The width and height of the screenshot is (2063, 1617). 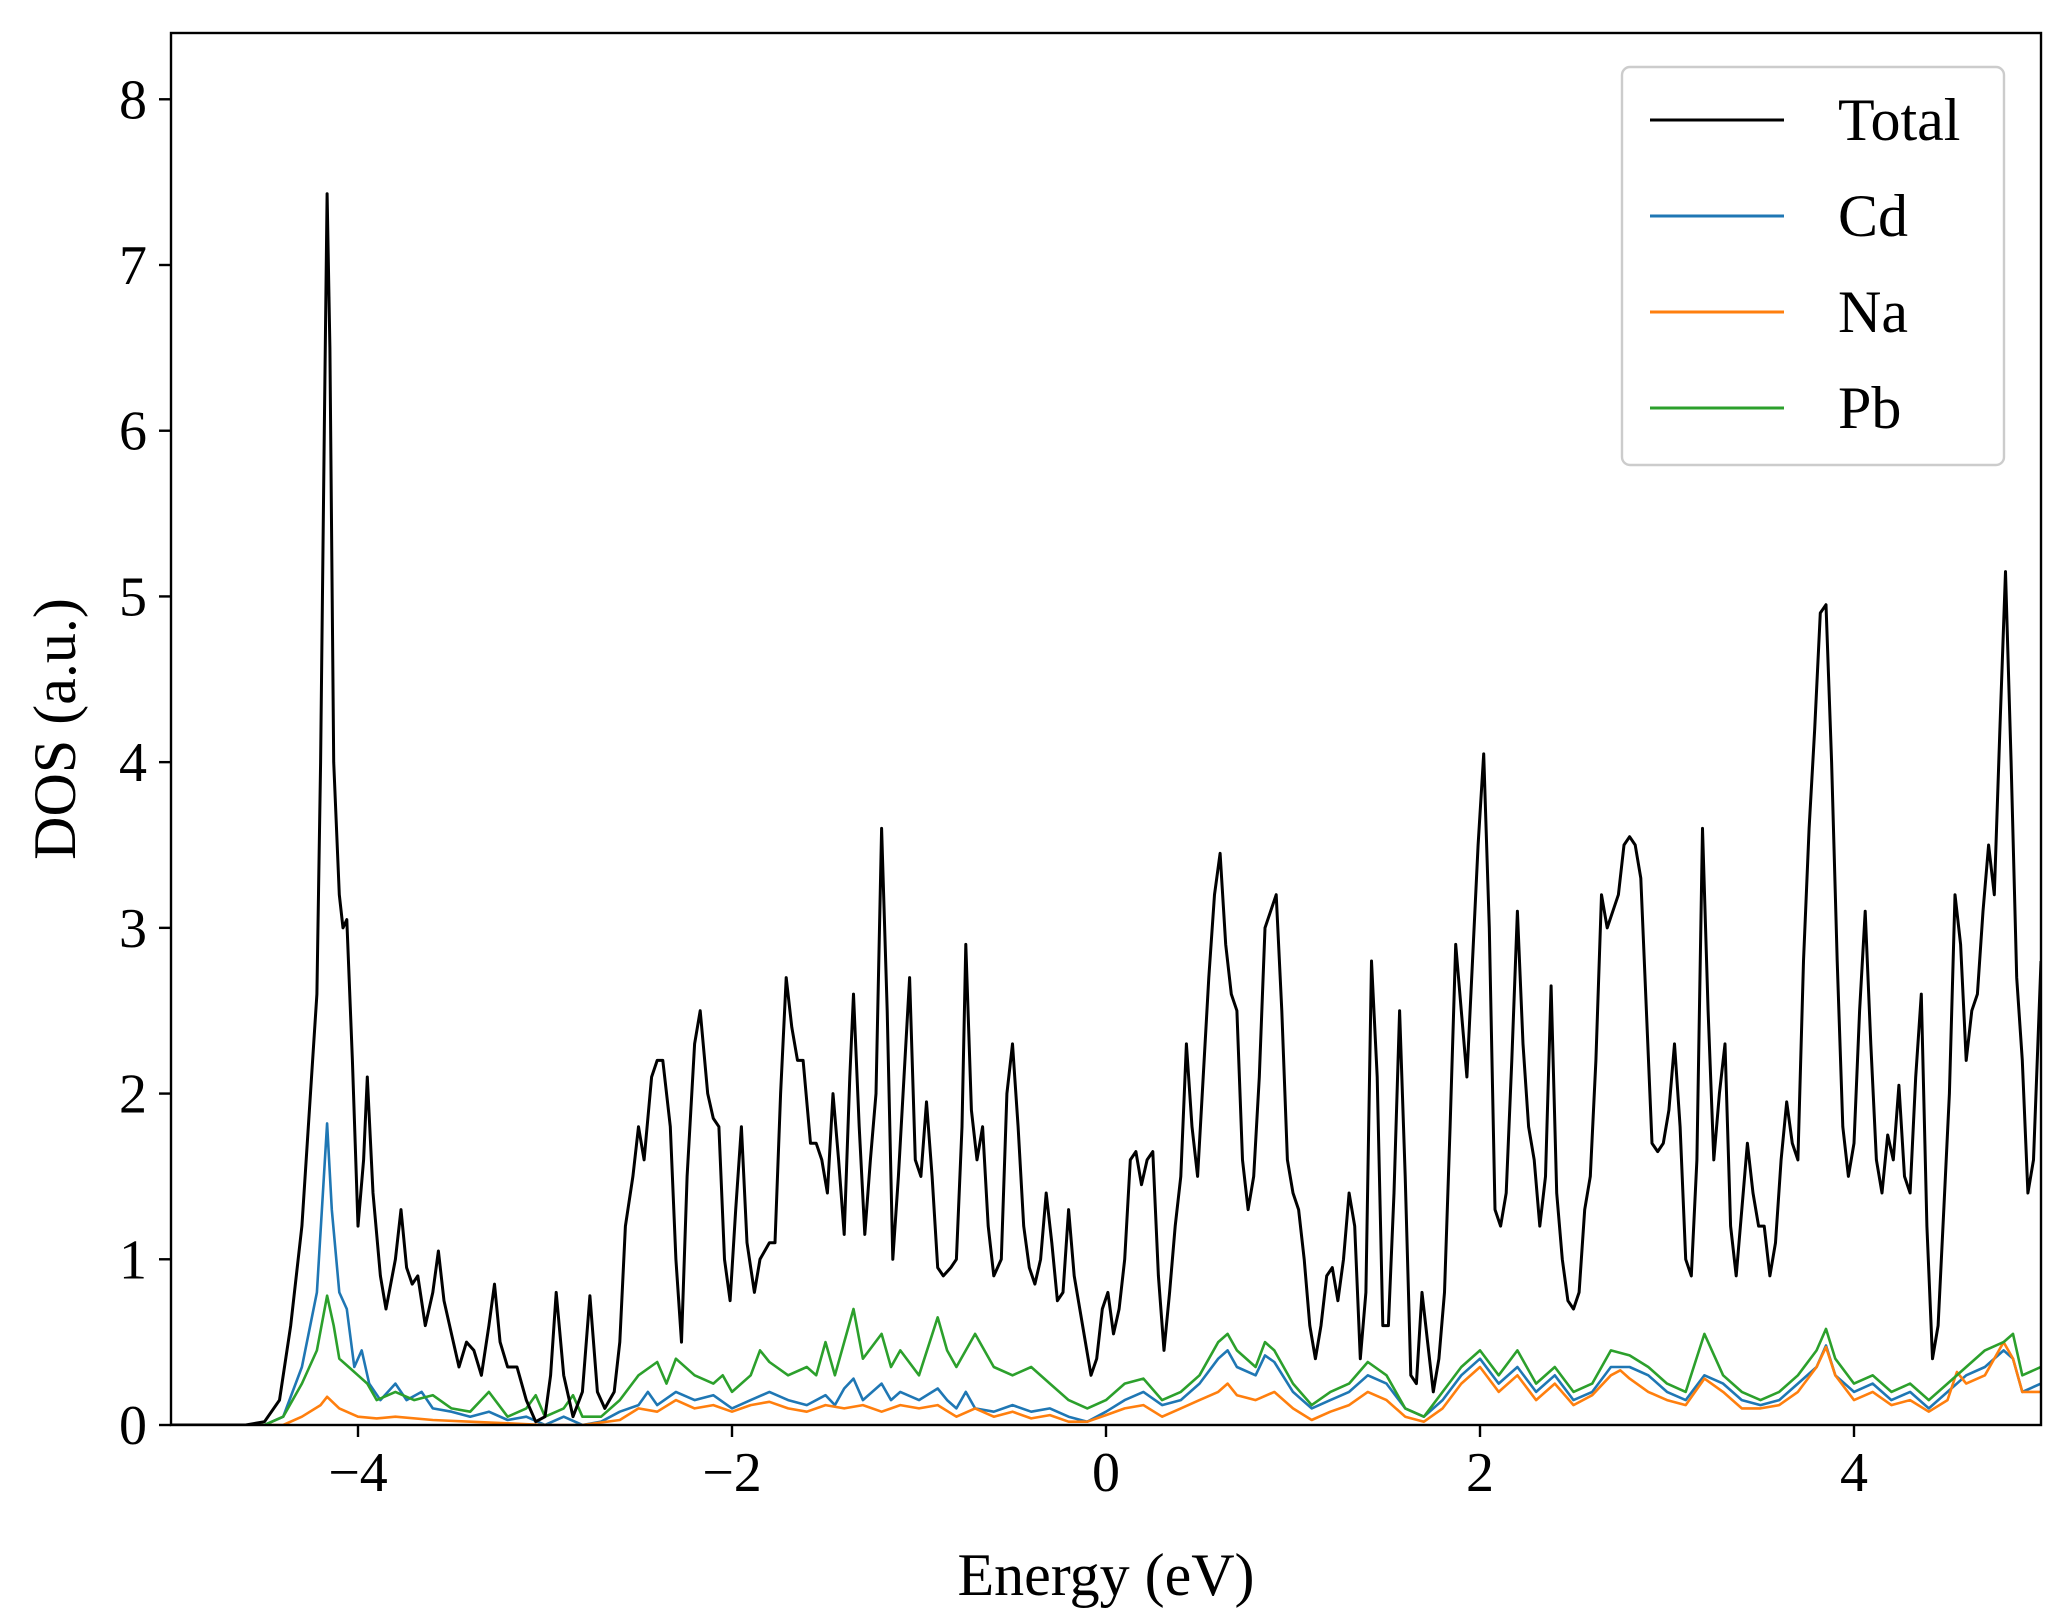 I want to click on y-tick-label: 3, so click(x=133, y=929).